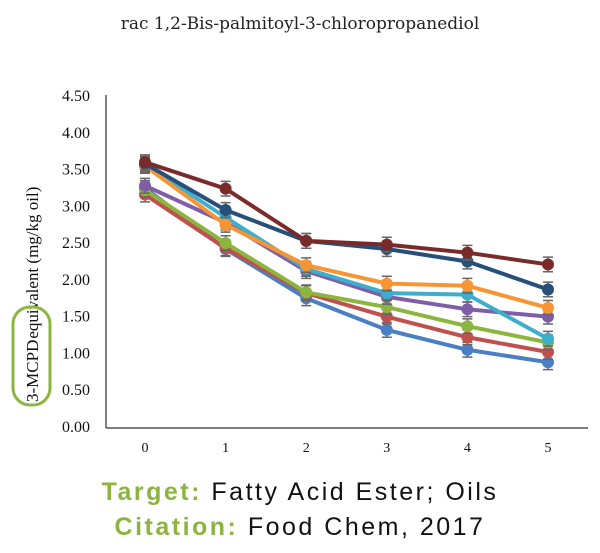 This screenshot has width=600, height=553. What do you see at coordinates (306, 448) in the screenshot?
I see `x-tick-label: 2` at bounding box center [306, 448].